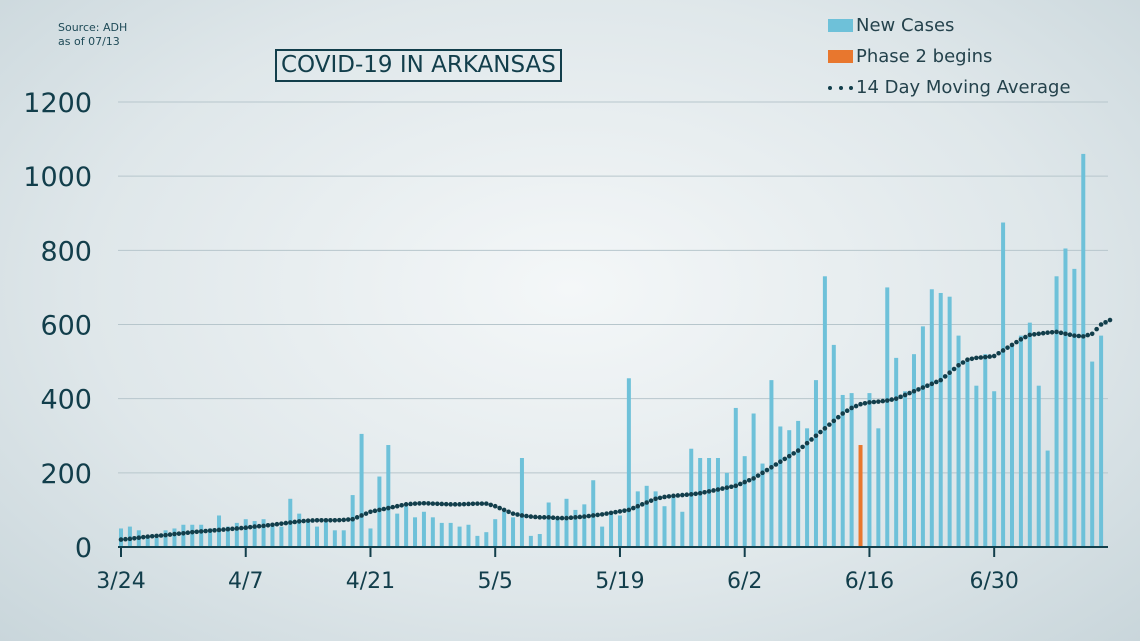 The width and height of the screenshot is (1140, 641). What do you see at coordinates (905, 25) in the screenshot?
I see `legend-label-new-cases: New Cases` at bounding box center [905, 25].